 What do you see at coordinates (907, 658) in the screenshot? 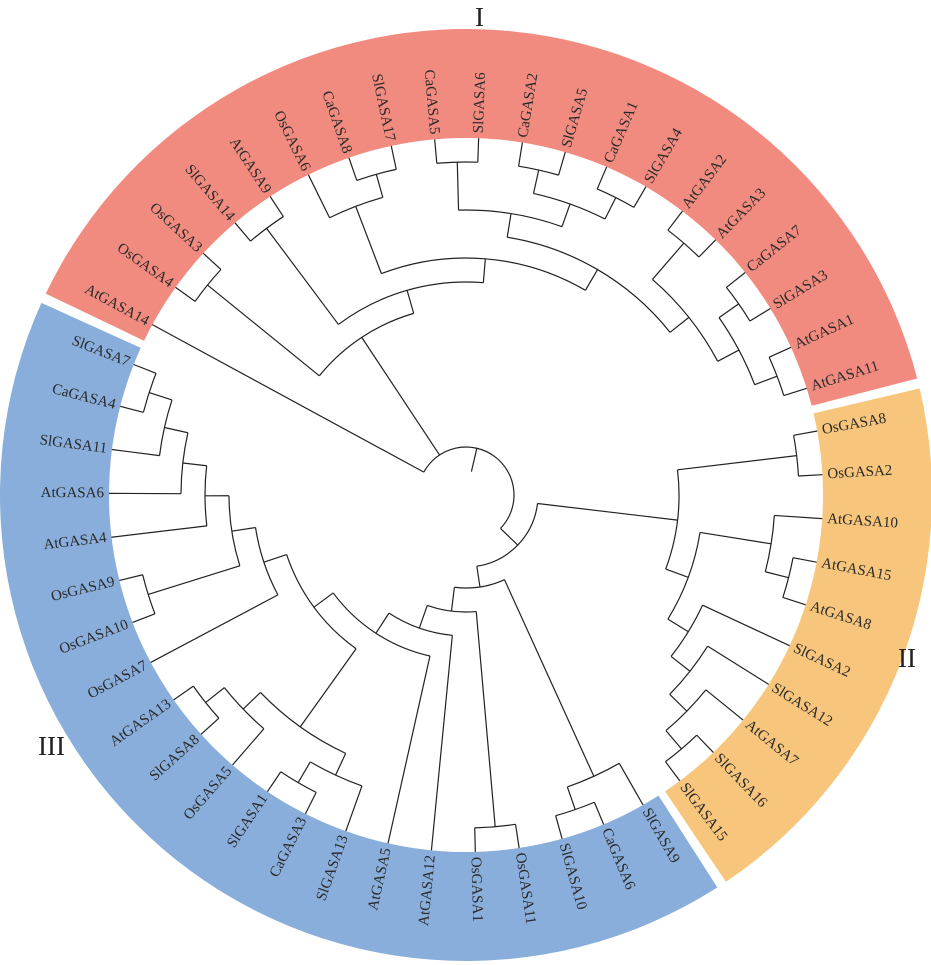
I see `group-label-ii: II` at bounding box center [907, 658].